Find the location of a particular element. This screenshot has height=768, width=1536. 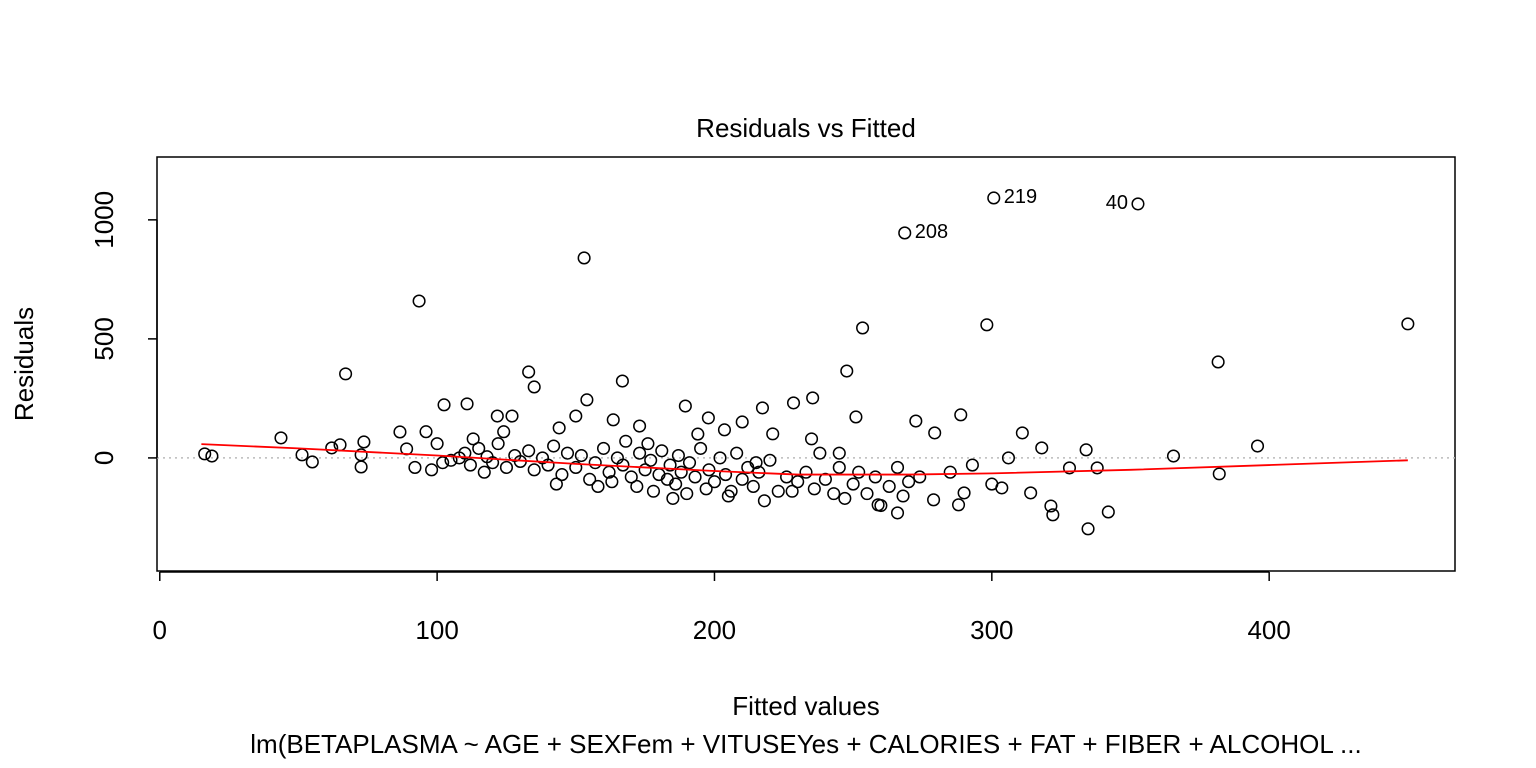

smooth-line is located at coordinates (804, 459).